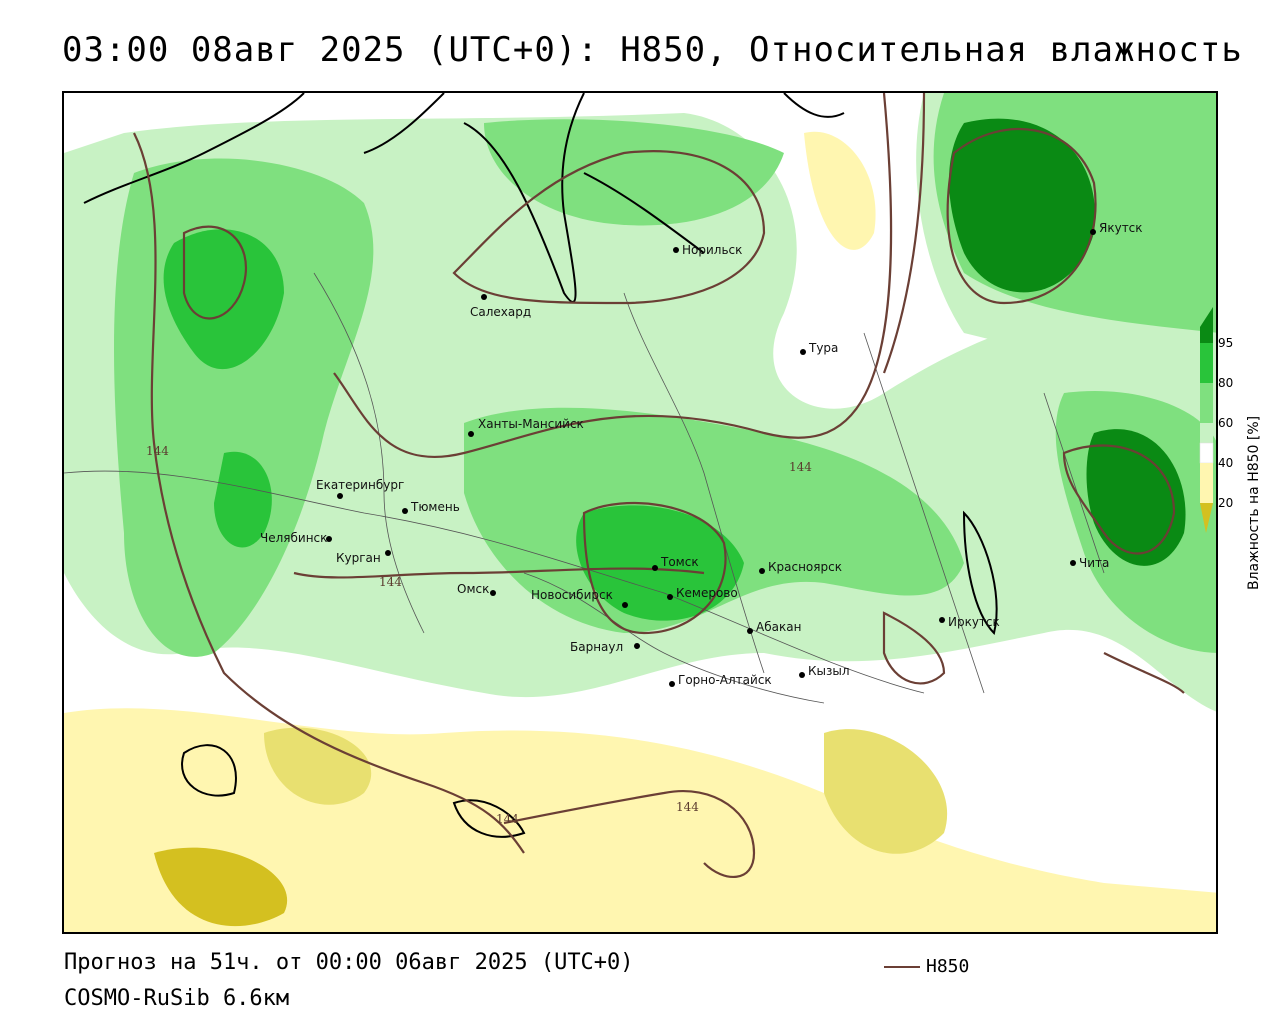 Image resolution: width=1280 pixels, height=1024 pixels. Describe the element at coordinates (360, 485) in the screenshot. I see `svg-text: Екатеринбург` at that location.